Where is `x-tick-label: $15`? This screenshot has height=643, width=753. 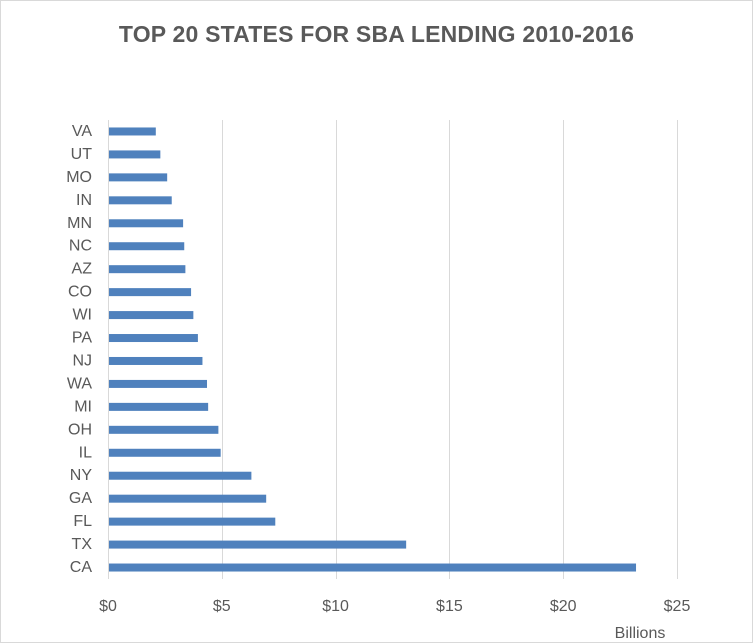
x-tick-label: $15 is located at coordinates (449, 606).